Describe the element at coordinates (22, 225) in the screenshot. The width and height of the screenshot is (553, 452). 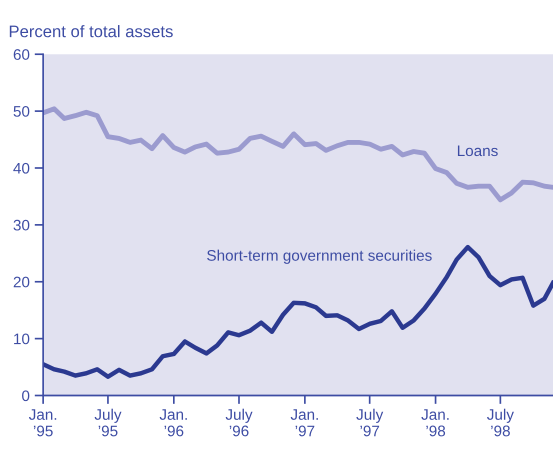
I see `y-tick-label: 30` at that location.